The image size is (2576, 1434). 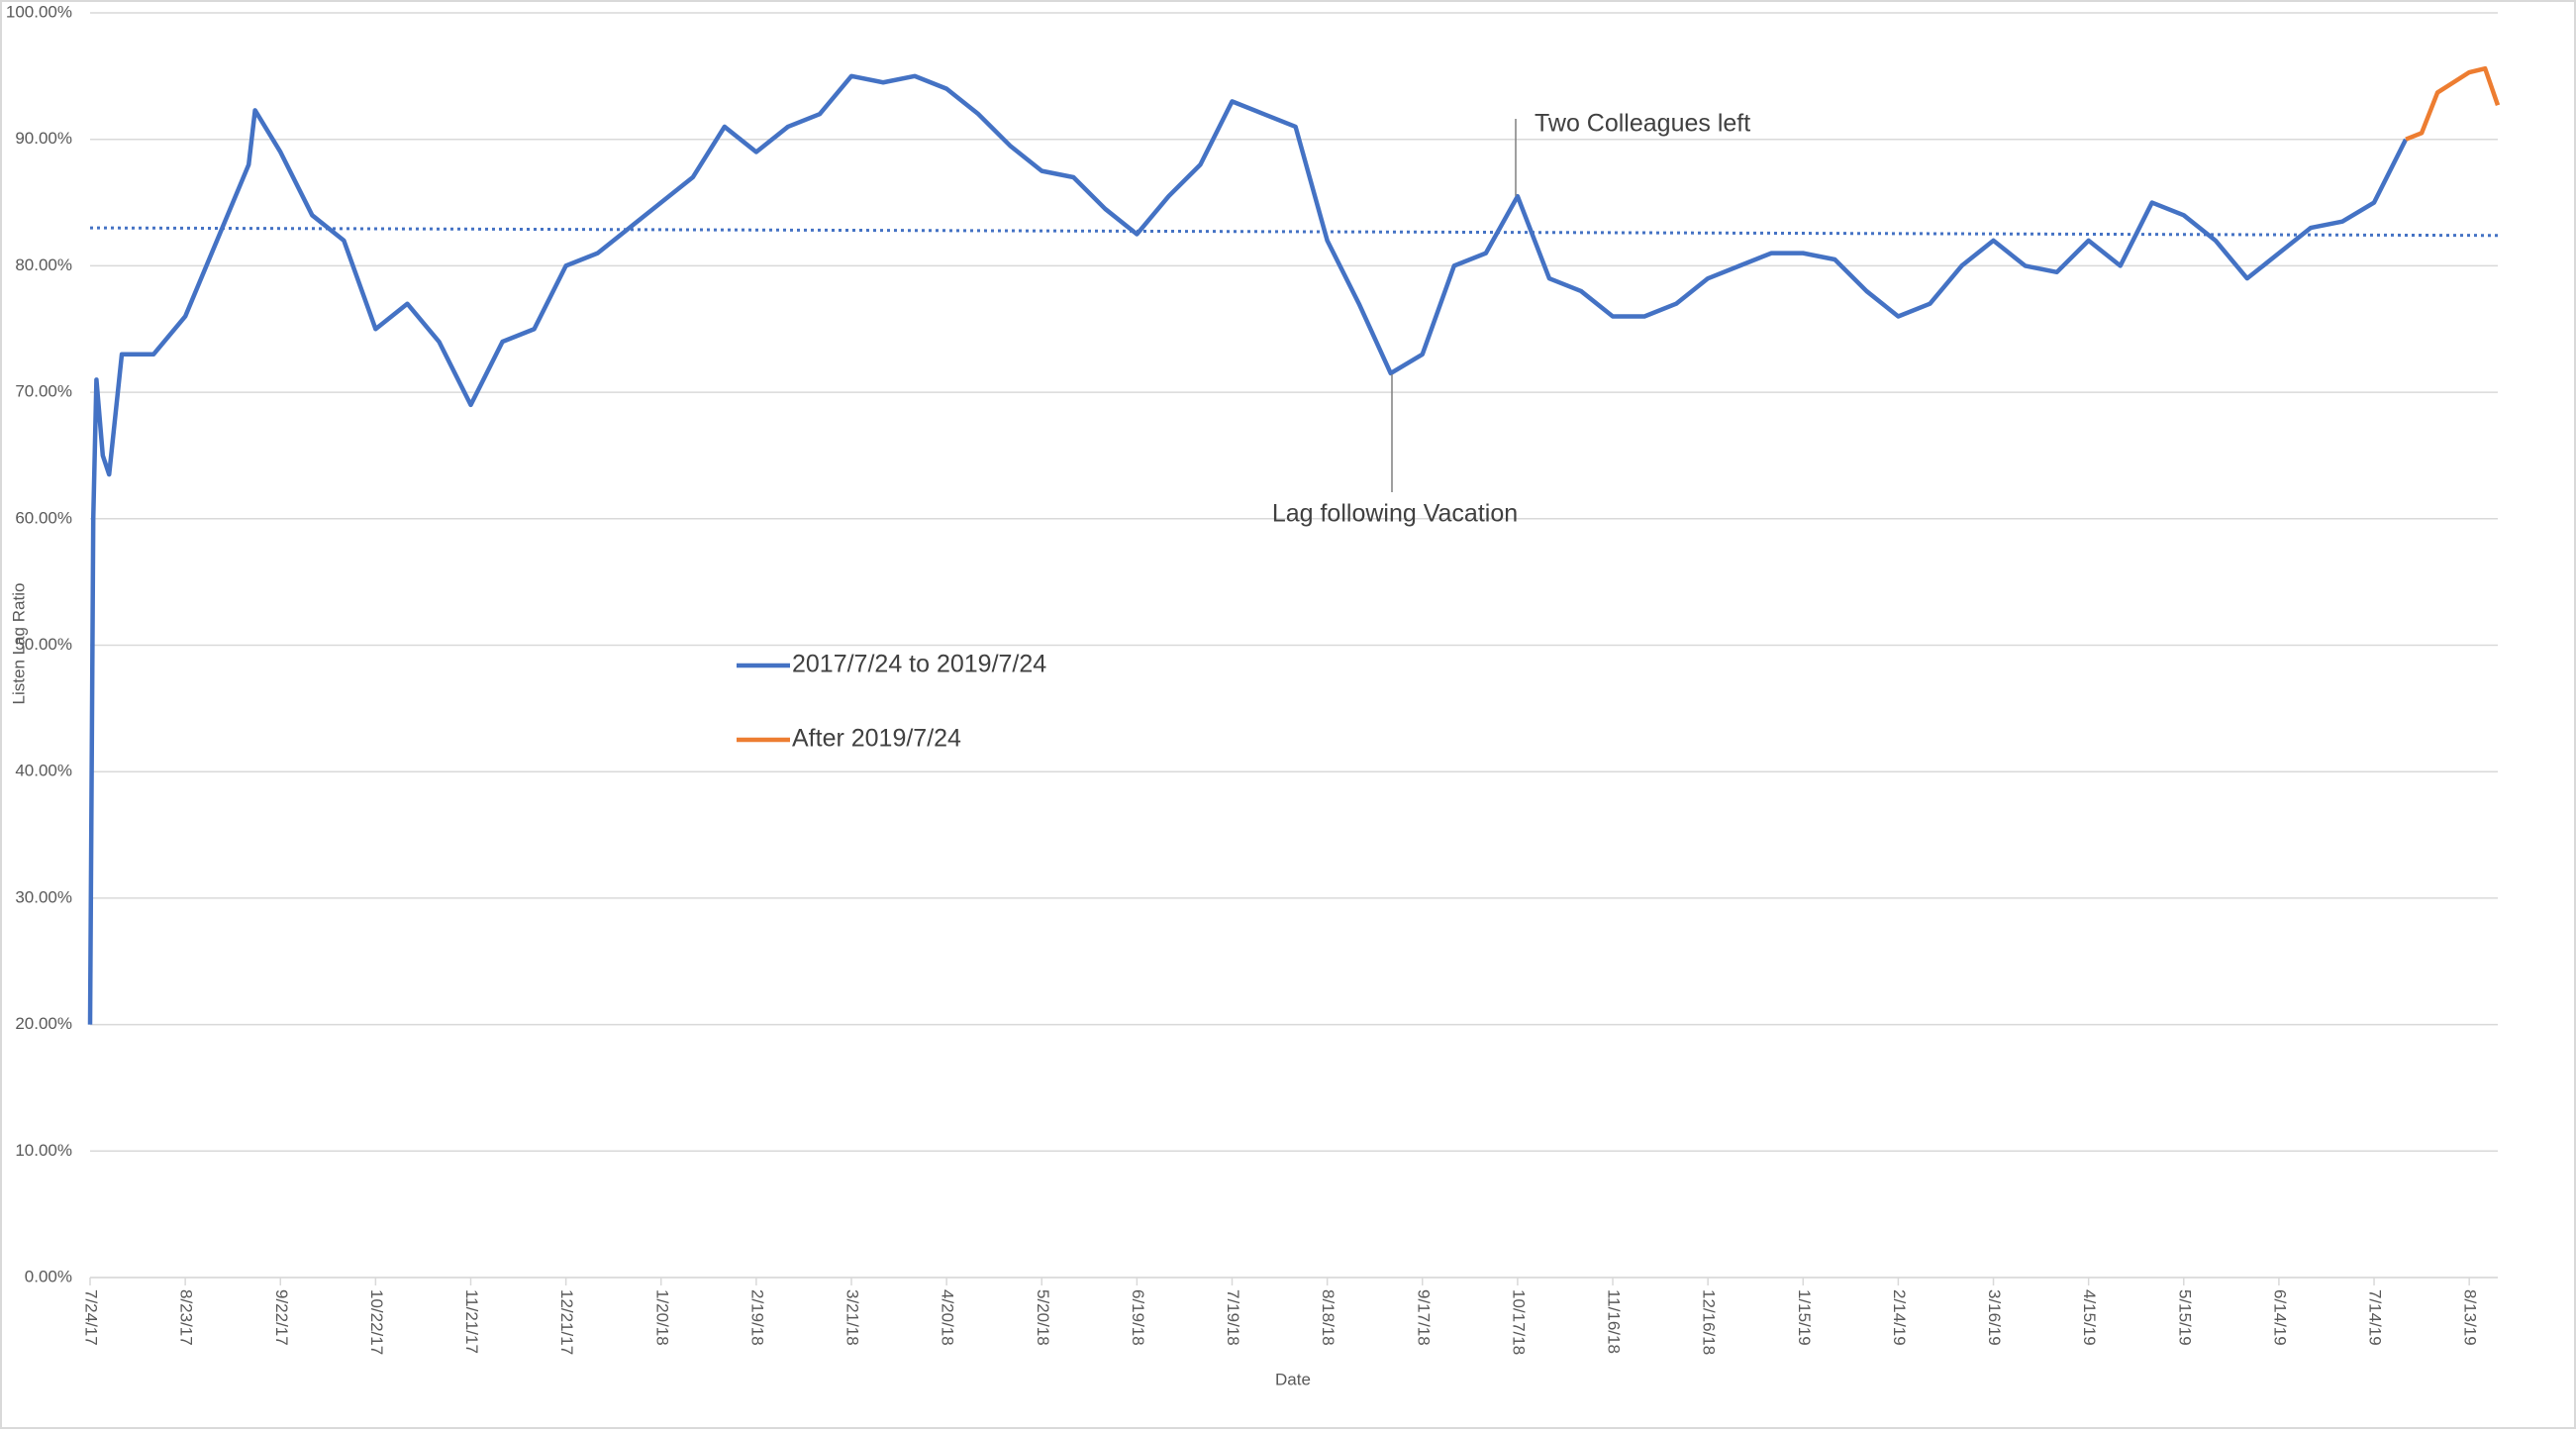 What do you see at coordinates (2089, 1317) in the screenshot?
I see `x-tick-label: 4/15/19` at bounding box center [2089, 1317].